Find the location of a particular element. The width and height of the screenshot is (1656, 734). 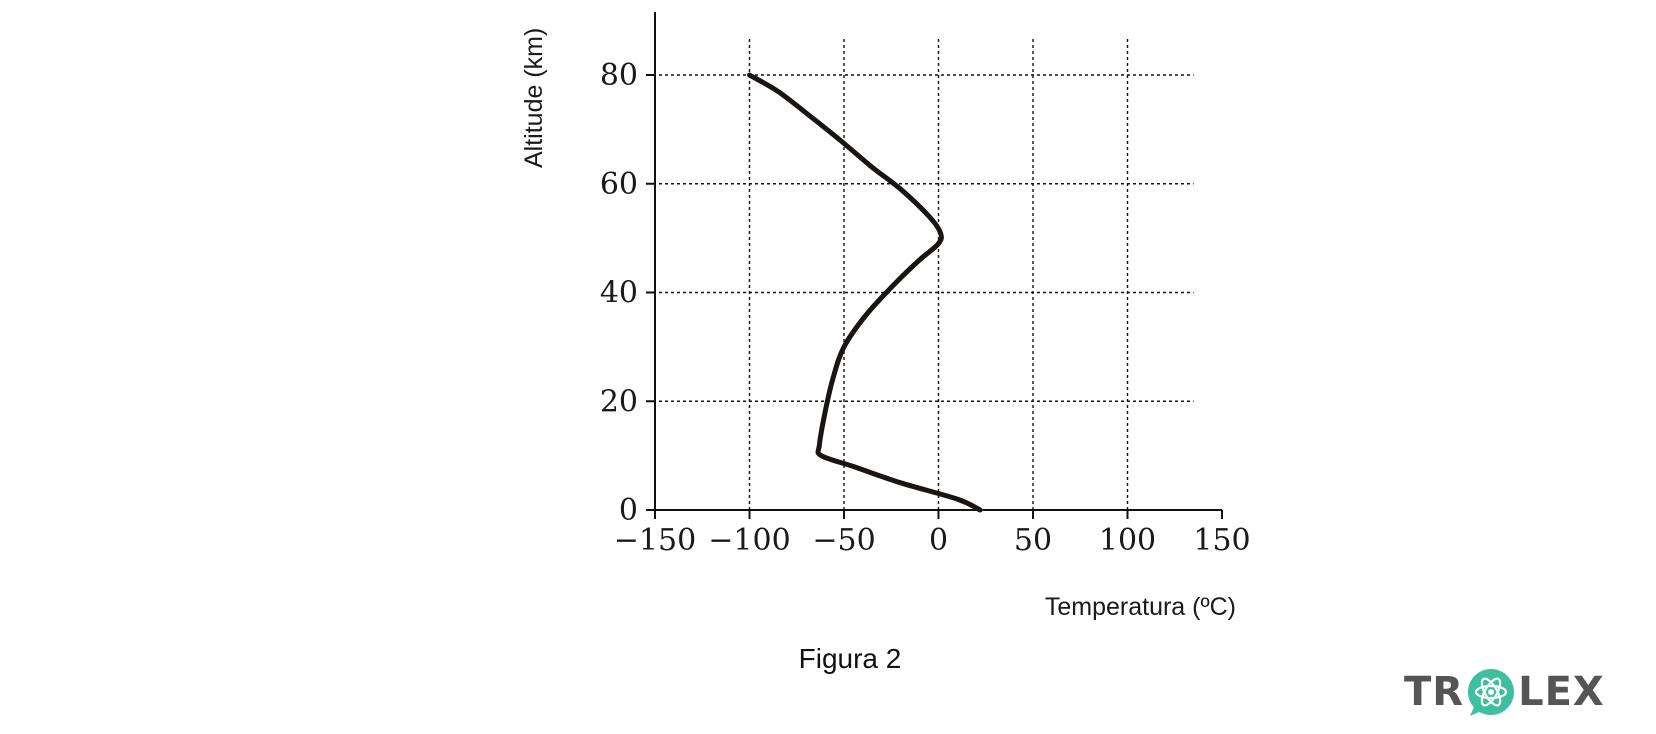

x-tick-label: −50 is located at coordinates (843, 540).